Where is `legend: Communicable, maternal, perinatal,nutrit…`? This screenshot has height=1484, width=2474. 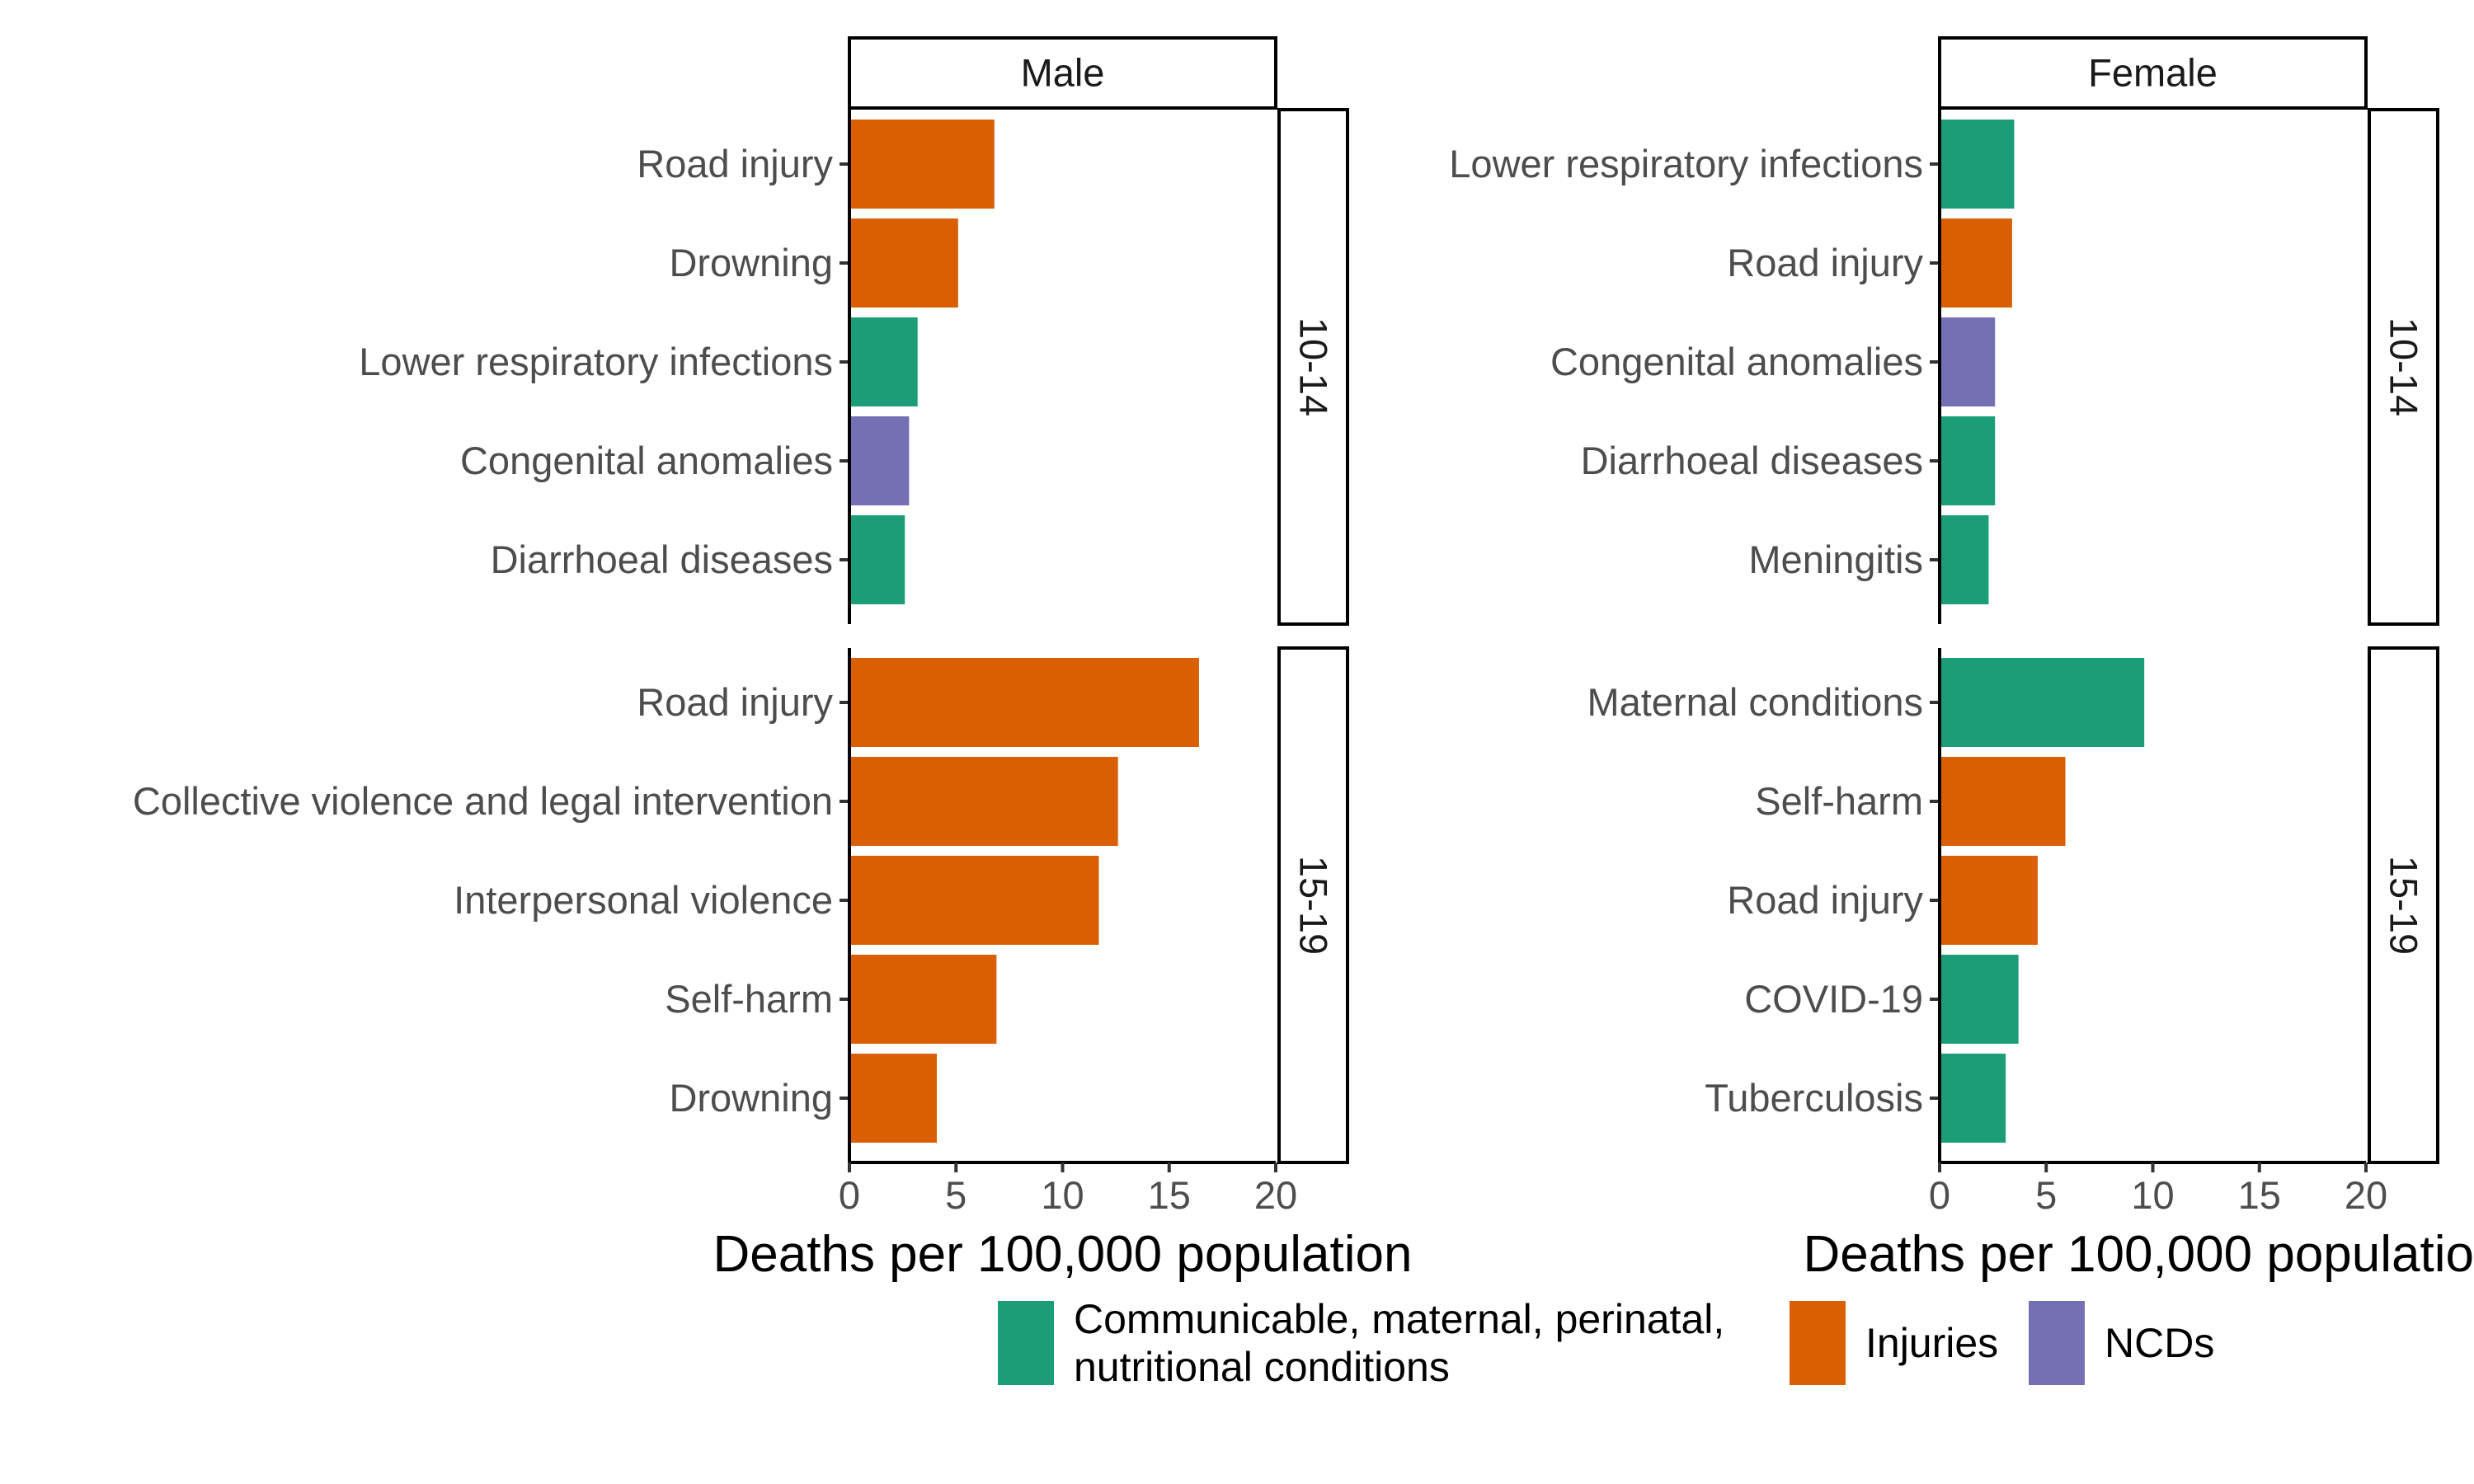 legend: Communicable, maternal, perinatal,nutrit… is located at coordinates (1606, 1343).